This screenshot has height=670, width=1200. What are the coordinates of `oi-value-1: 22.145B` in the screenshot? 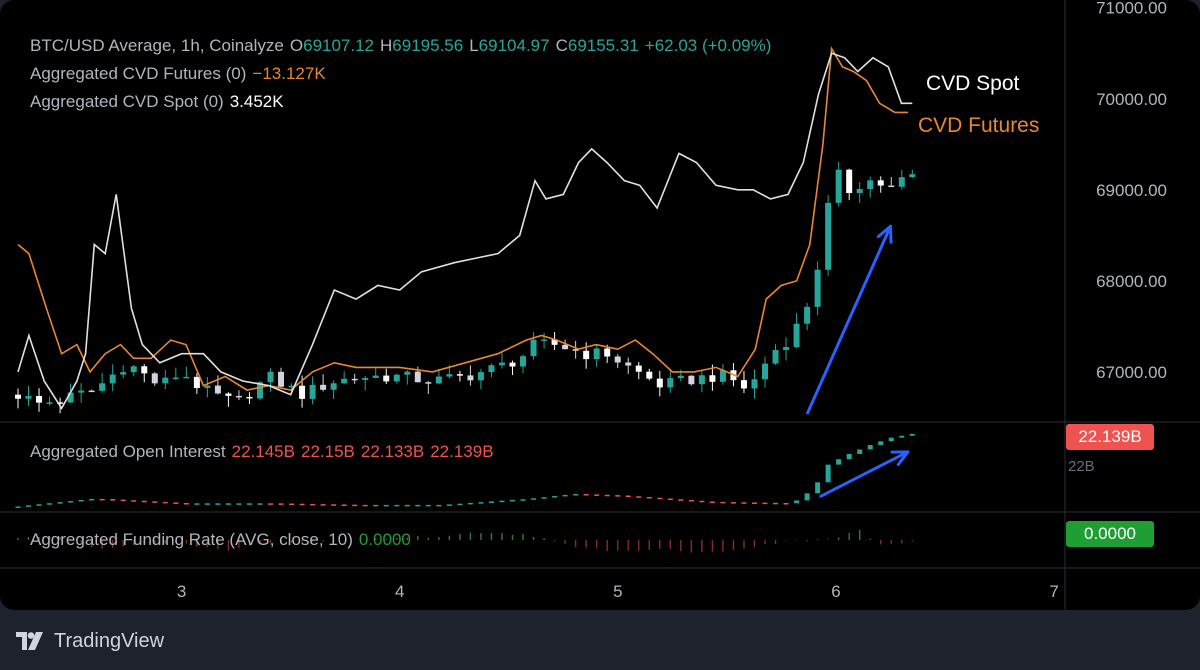 It's located at (263, 451).